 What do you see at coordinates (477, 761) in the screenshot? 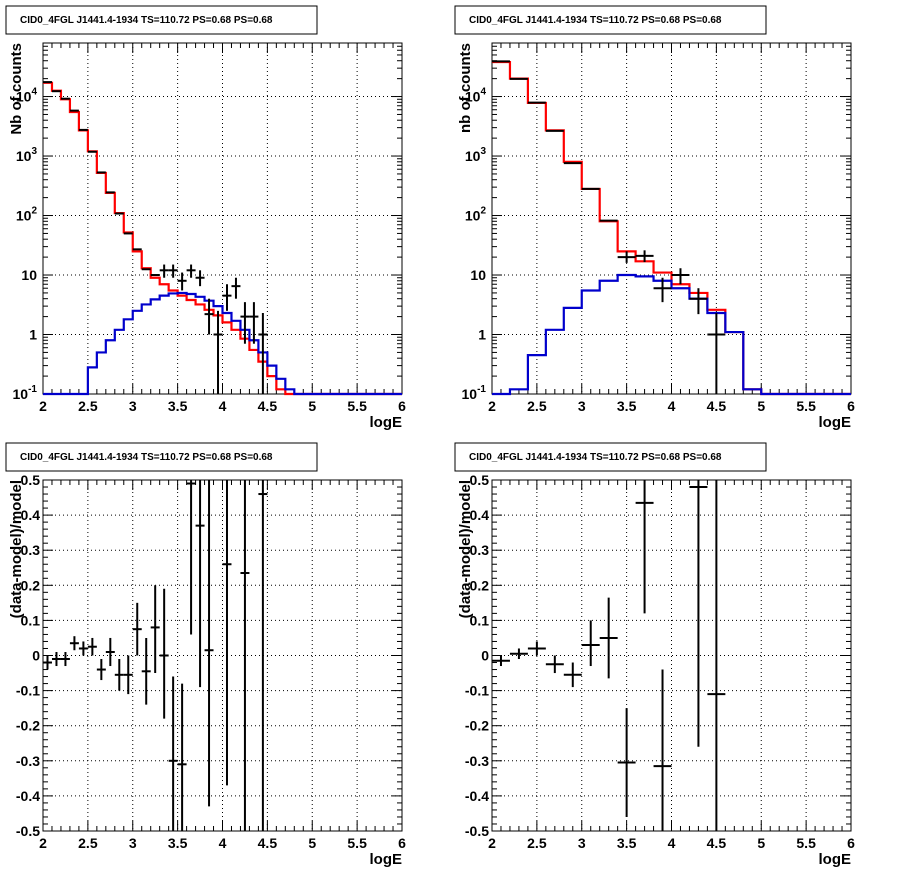
I see `y-tick-label: -0.3` at bounding box center [477, 761].